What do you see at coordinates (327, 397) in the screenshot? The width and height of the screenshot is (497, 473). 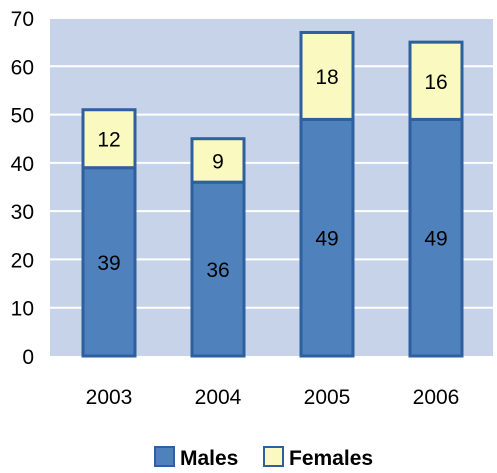 I see `x-tick-label: 2005` at bounding box center [327, 397].